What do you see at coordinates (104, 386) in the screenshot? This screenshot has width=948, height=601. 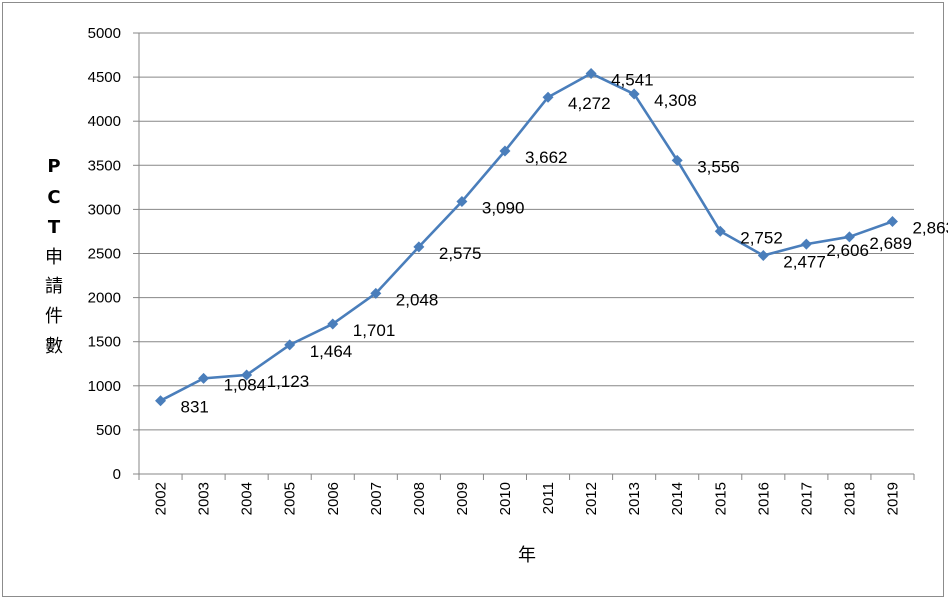 I see `y-tick-label: 1000` at bounding box center [104, 386].